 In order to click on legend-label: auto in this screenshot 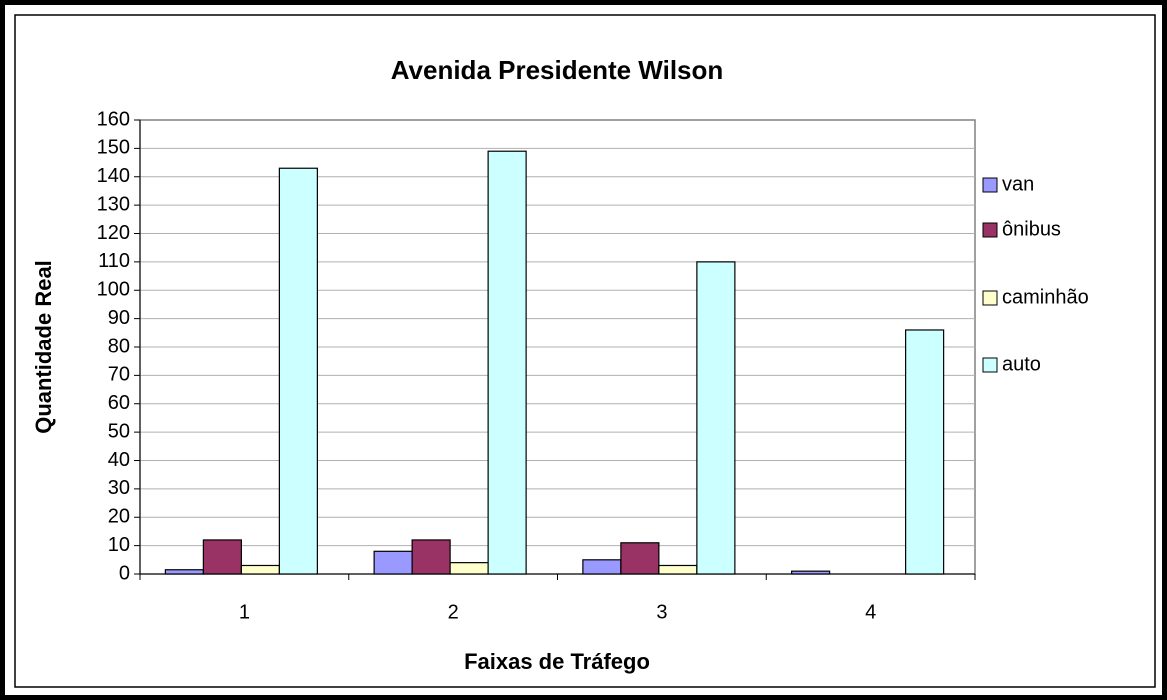, I will do `click(1021, 364)`.